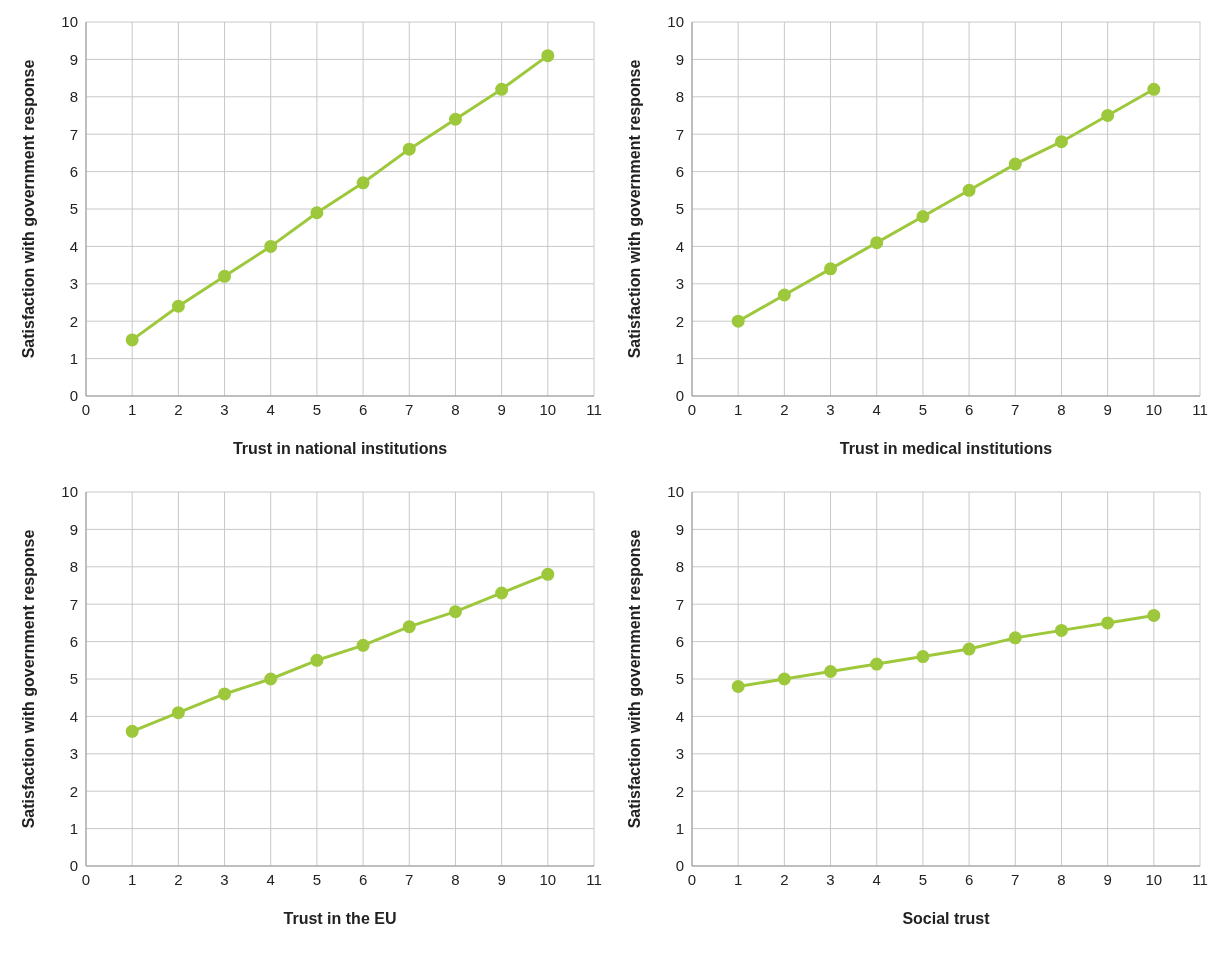  I want to click on x-axis-title: Trust in medical institutions, so click(946, 448).